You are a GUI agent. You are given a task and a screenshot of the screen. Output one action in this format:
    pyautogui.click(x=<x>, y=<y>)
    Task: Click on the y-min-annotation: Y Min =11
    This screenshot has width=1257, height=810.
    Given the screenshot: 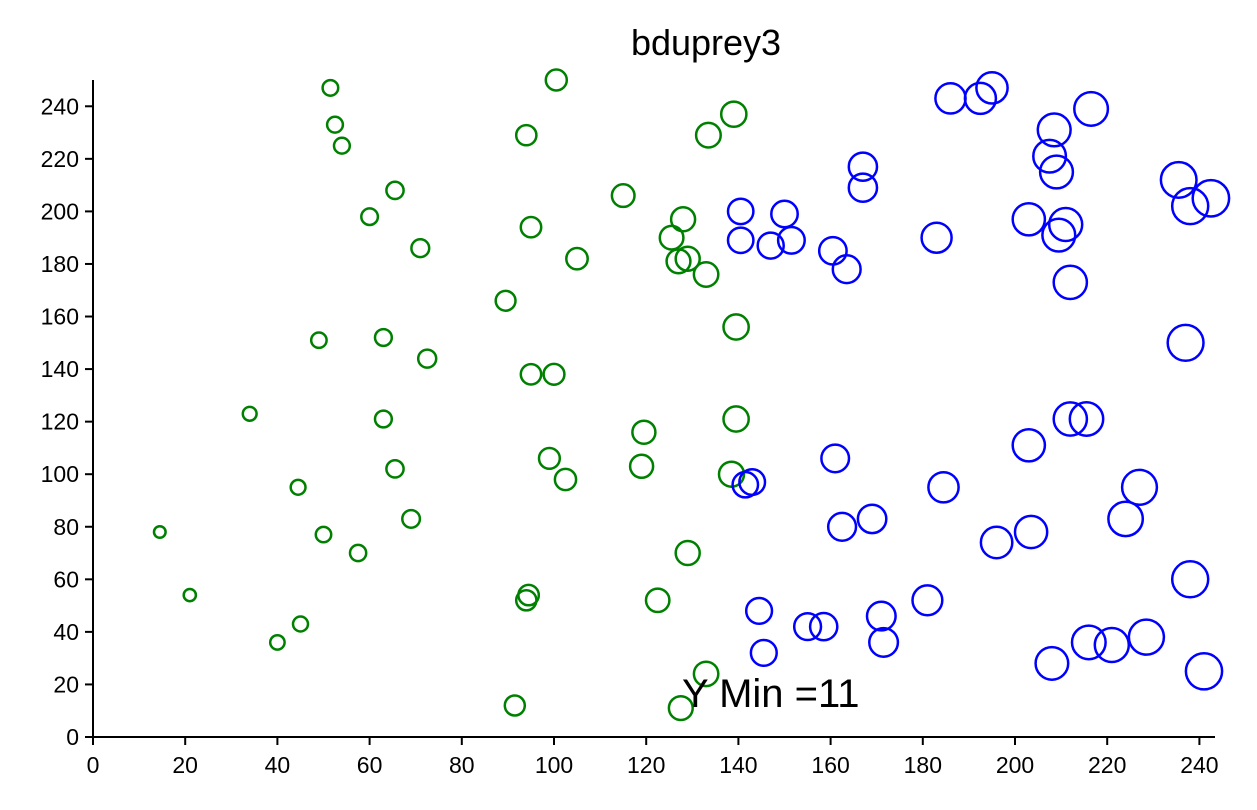 What is the action you would take?
    pyautogui.click(x=771, y=694)
    